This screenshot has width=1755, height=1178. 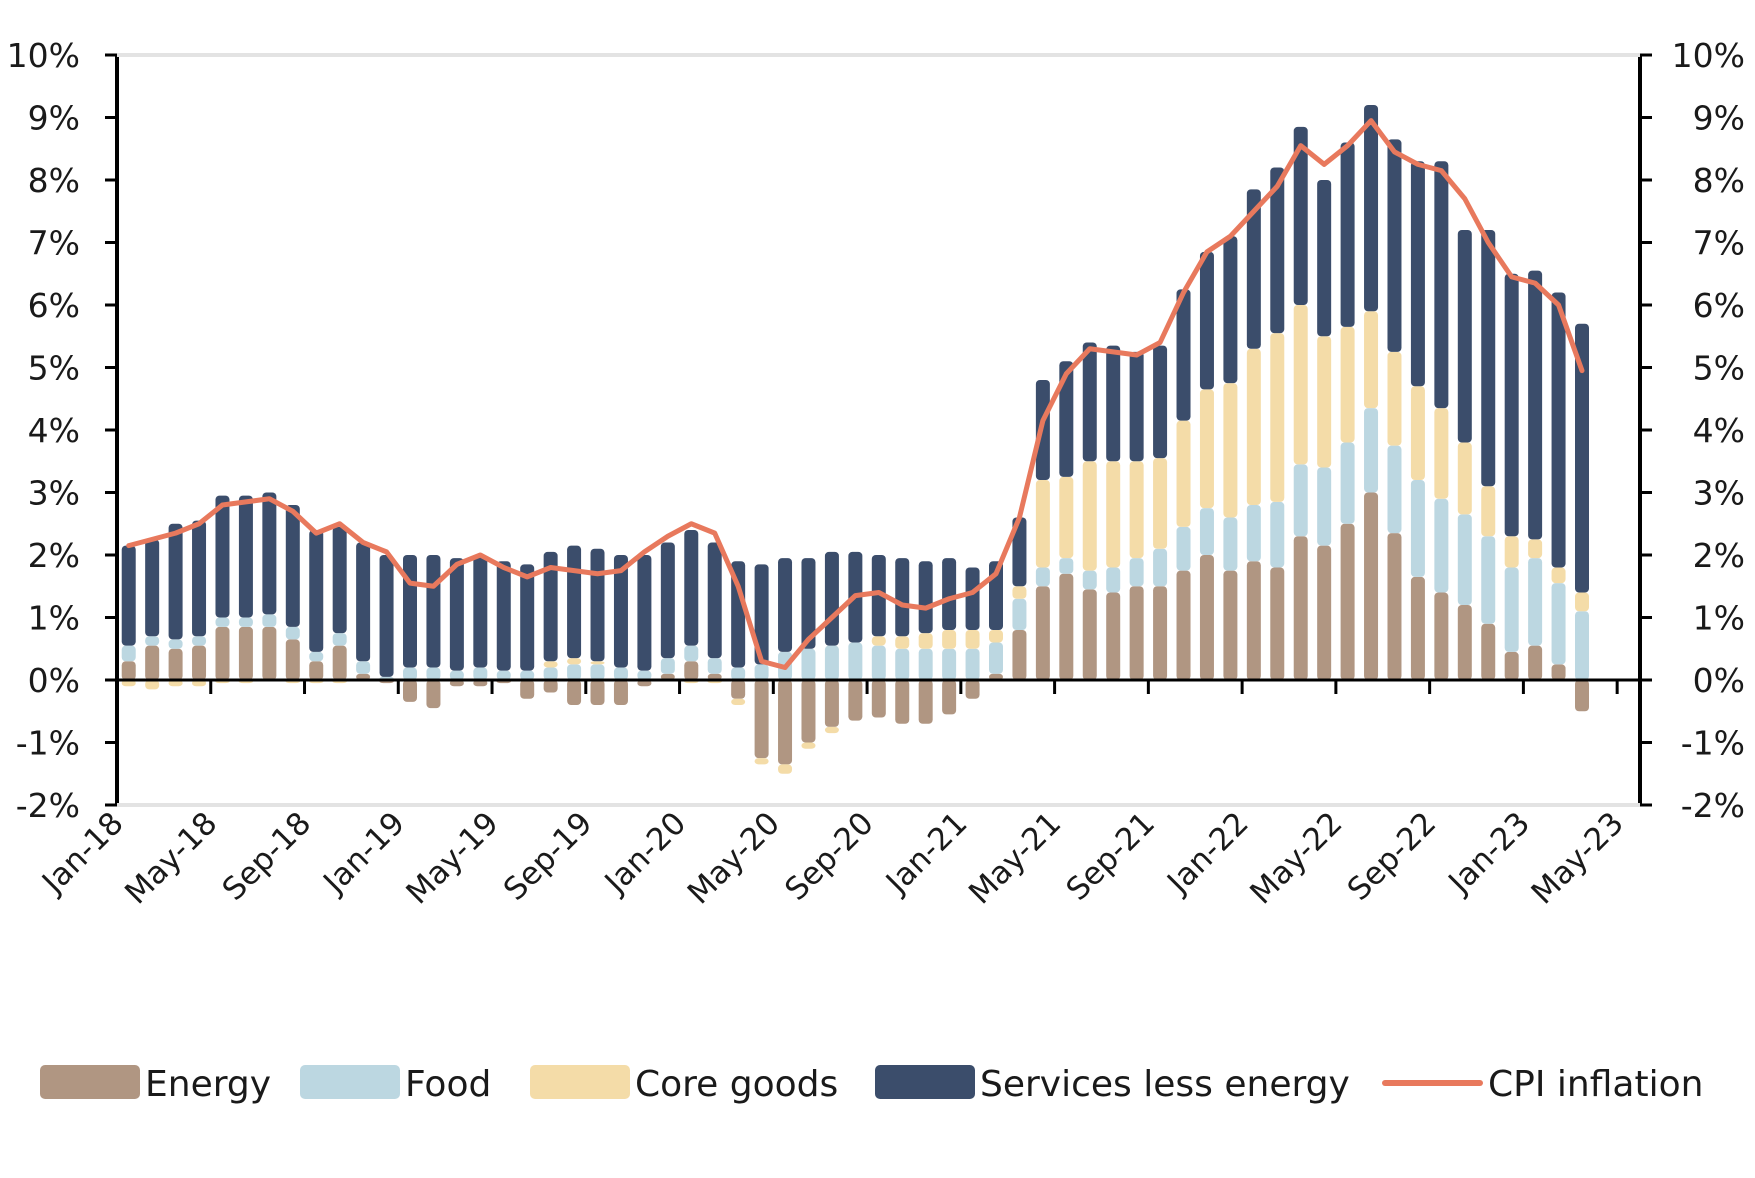 What do you see at coordinates (43, 55) in the screenshot?
I see `left-y-label-0: 10%` at bounding box center [43, 55].